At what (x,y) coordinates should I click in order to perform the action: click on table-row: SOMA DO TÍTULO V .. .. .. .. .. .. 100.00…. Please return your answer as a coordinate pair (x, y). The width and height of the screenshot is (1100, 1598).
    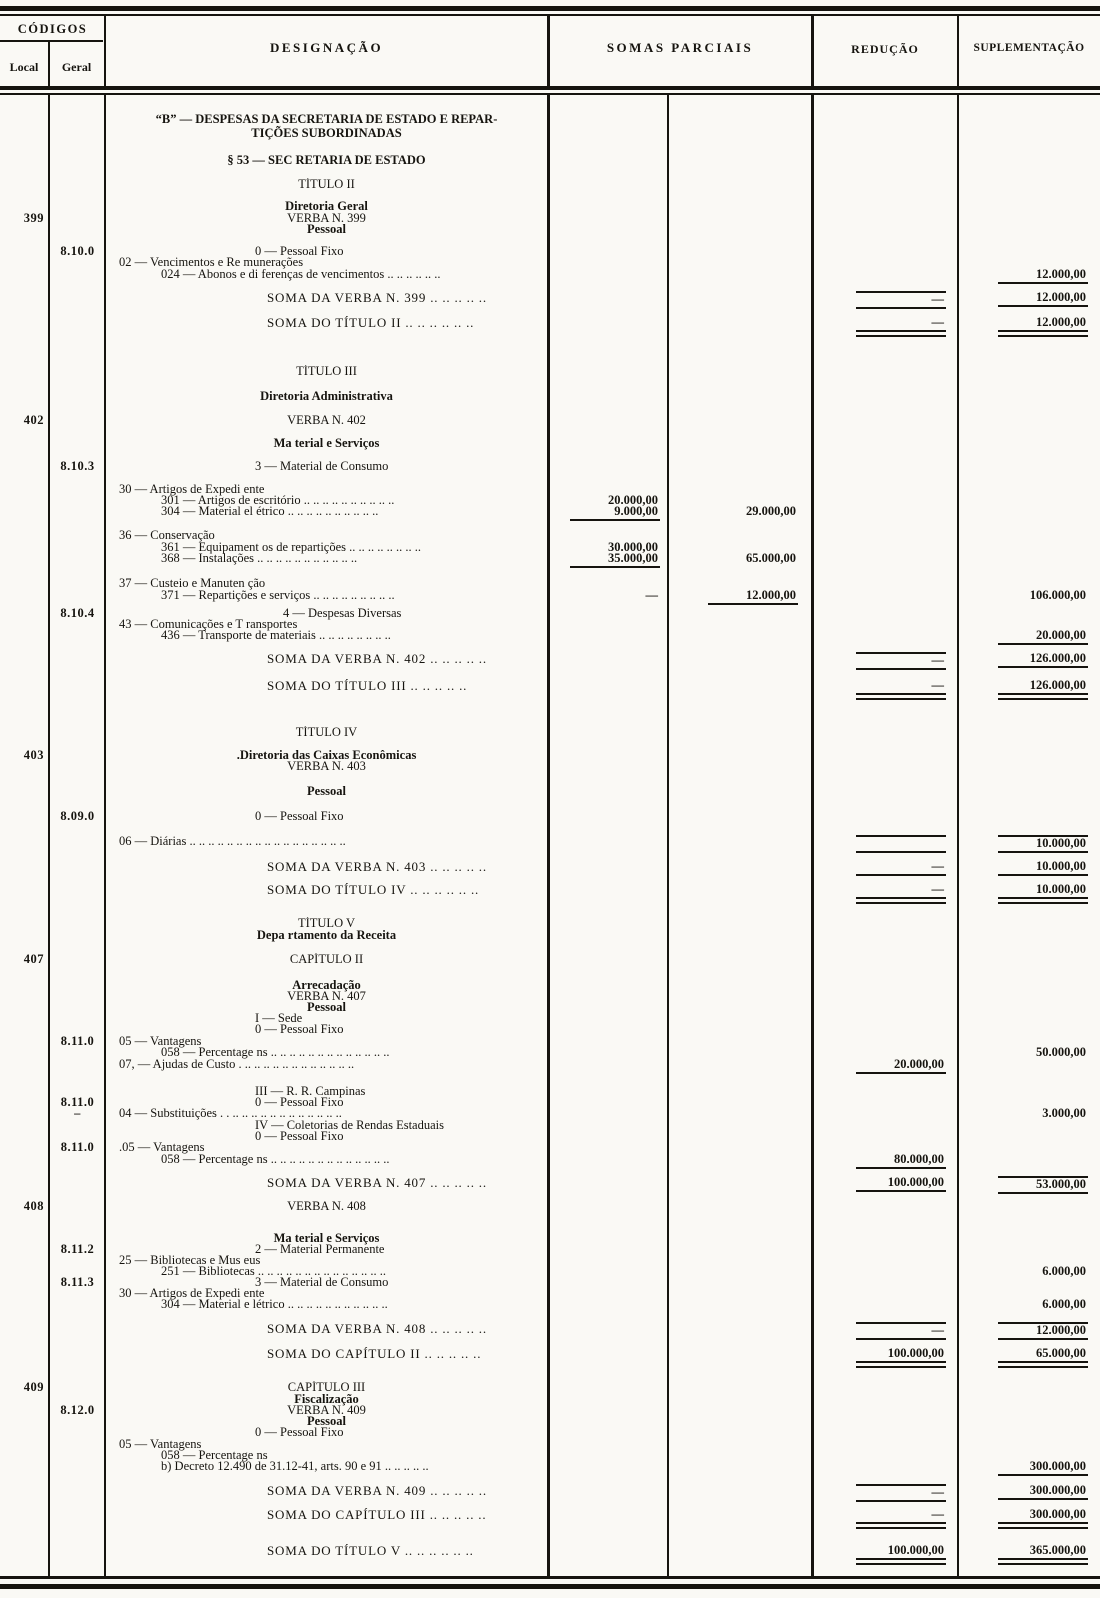
    Looking at the image, I should click on (550, 1554).